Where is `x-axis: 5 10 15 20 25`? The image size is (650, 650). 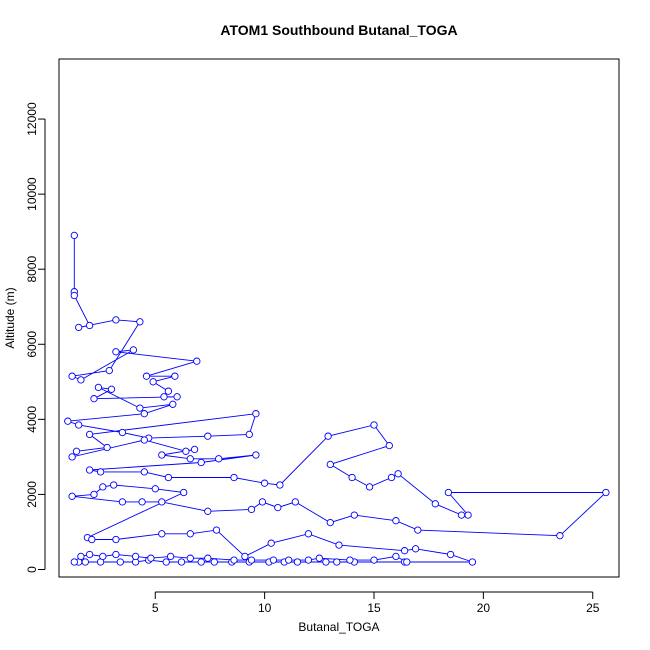 x-axis: 5 10 15 20 25 is located at coordinates (376, 603).